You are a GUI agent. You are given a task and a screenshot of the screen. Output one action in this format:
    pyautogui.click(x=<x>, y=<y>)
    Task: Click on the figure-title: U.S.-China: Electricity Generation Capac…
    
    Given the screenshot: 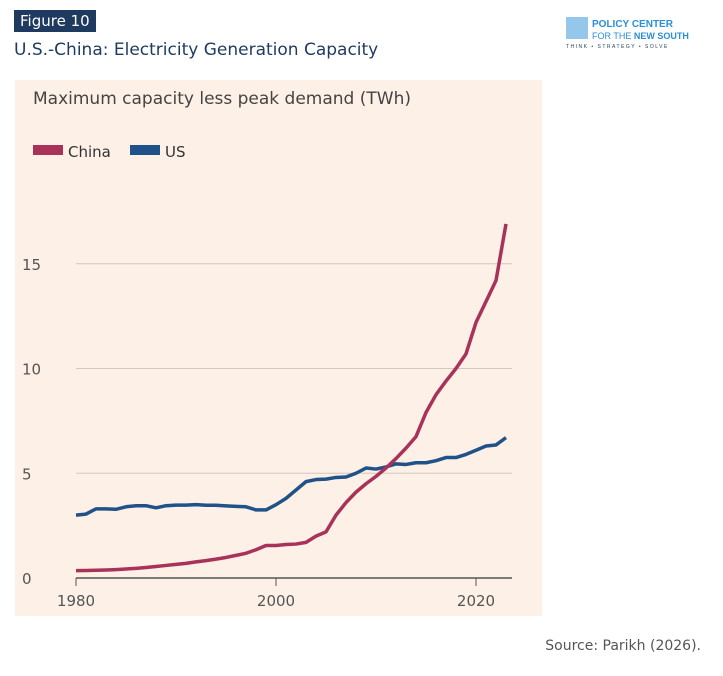 What is the action you would take?
    pyautogui.click(x=196, y=50)
    